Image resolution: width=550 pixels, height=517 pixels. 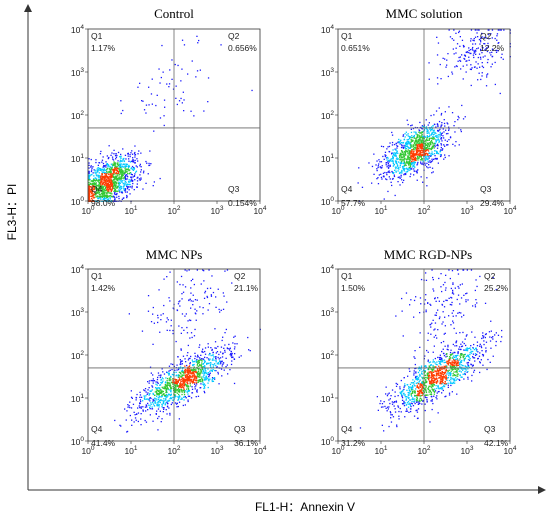 I want to click on y-tick-label: 104, so click(x=77, y=29).